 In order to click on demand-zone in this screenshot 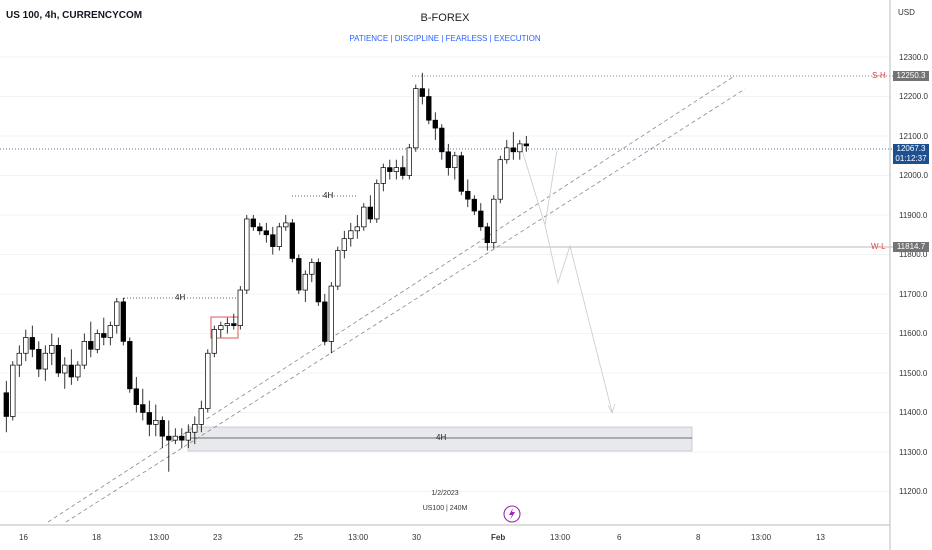, I will do `click(440, 439)`.